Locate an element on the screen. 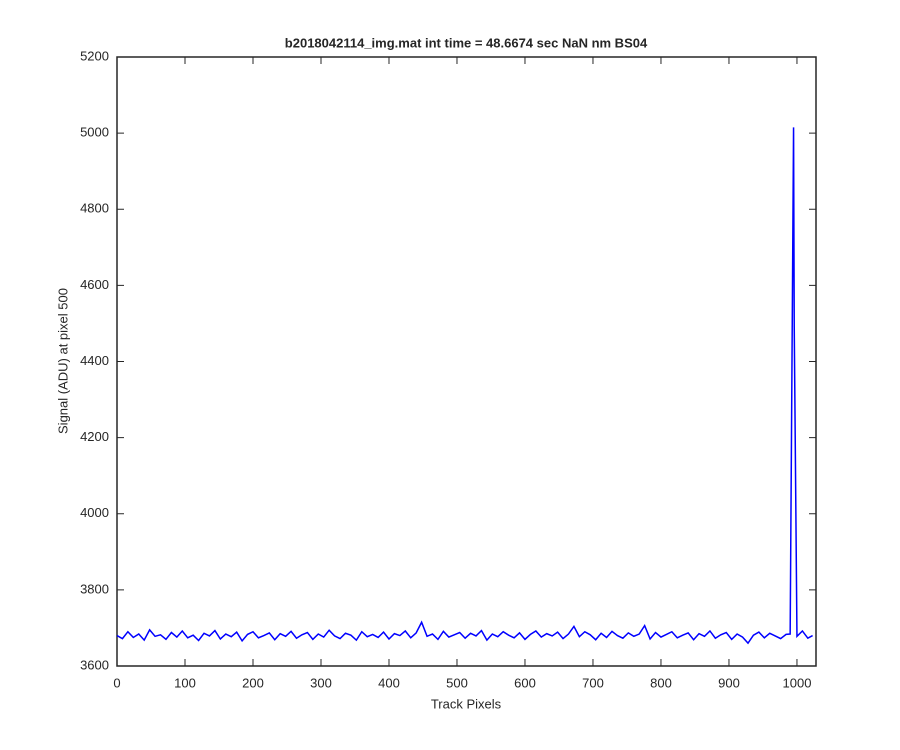 The image size is (900, 750). x-tick-label: 200 is located at coordinates (253, 682).